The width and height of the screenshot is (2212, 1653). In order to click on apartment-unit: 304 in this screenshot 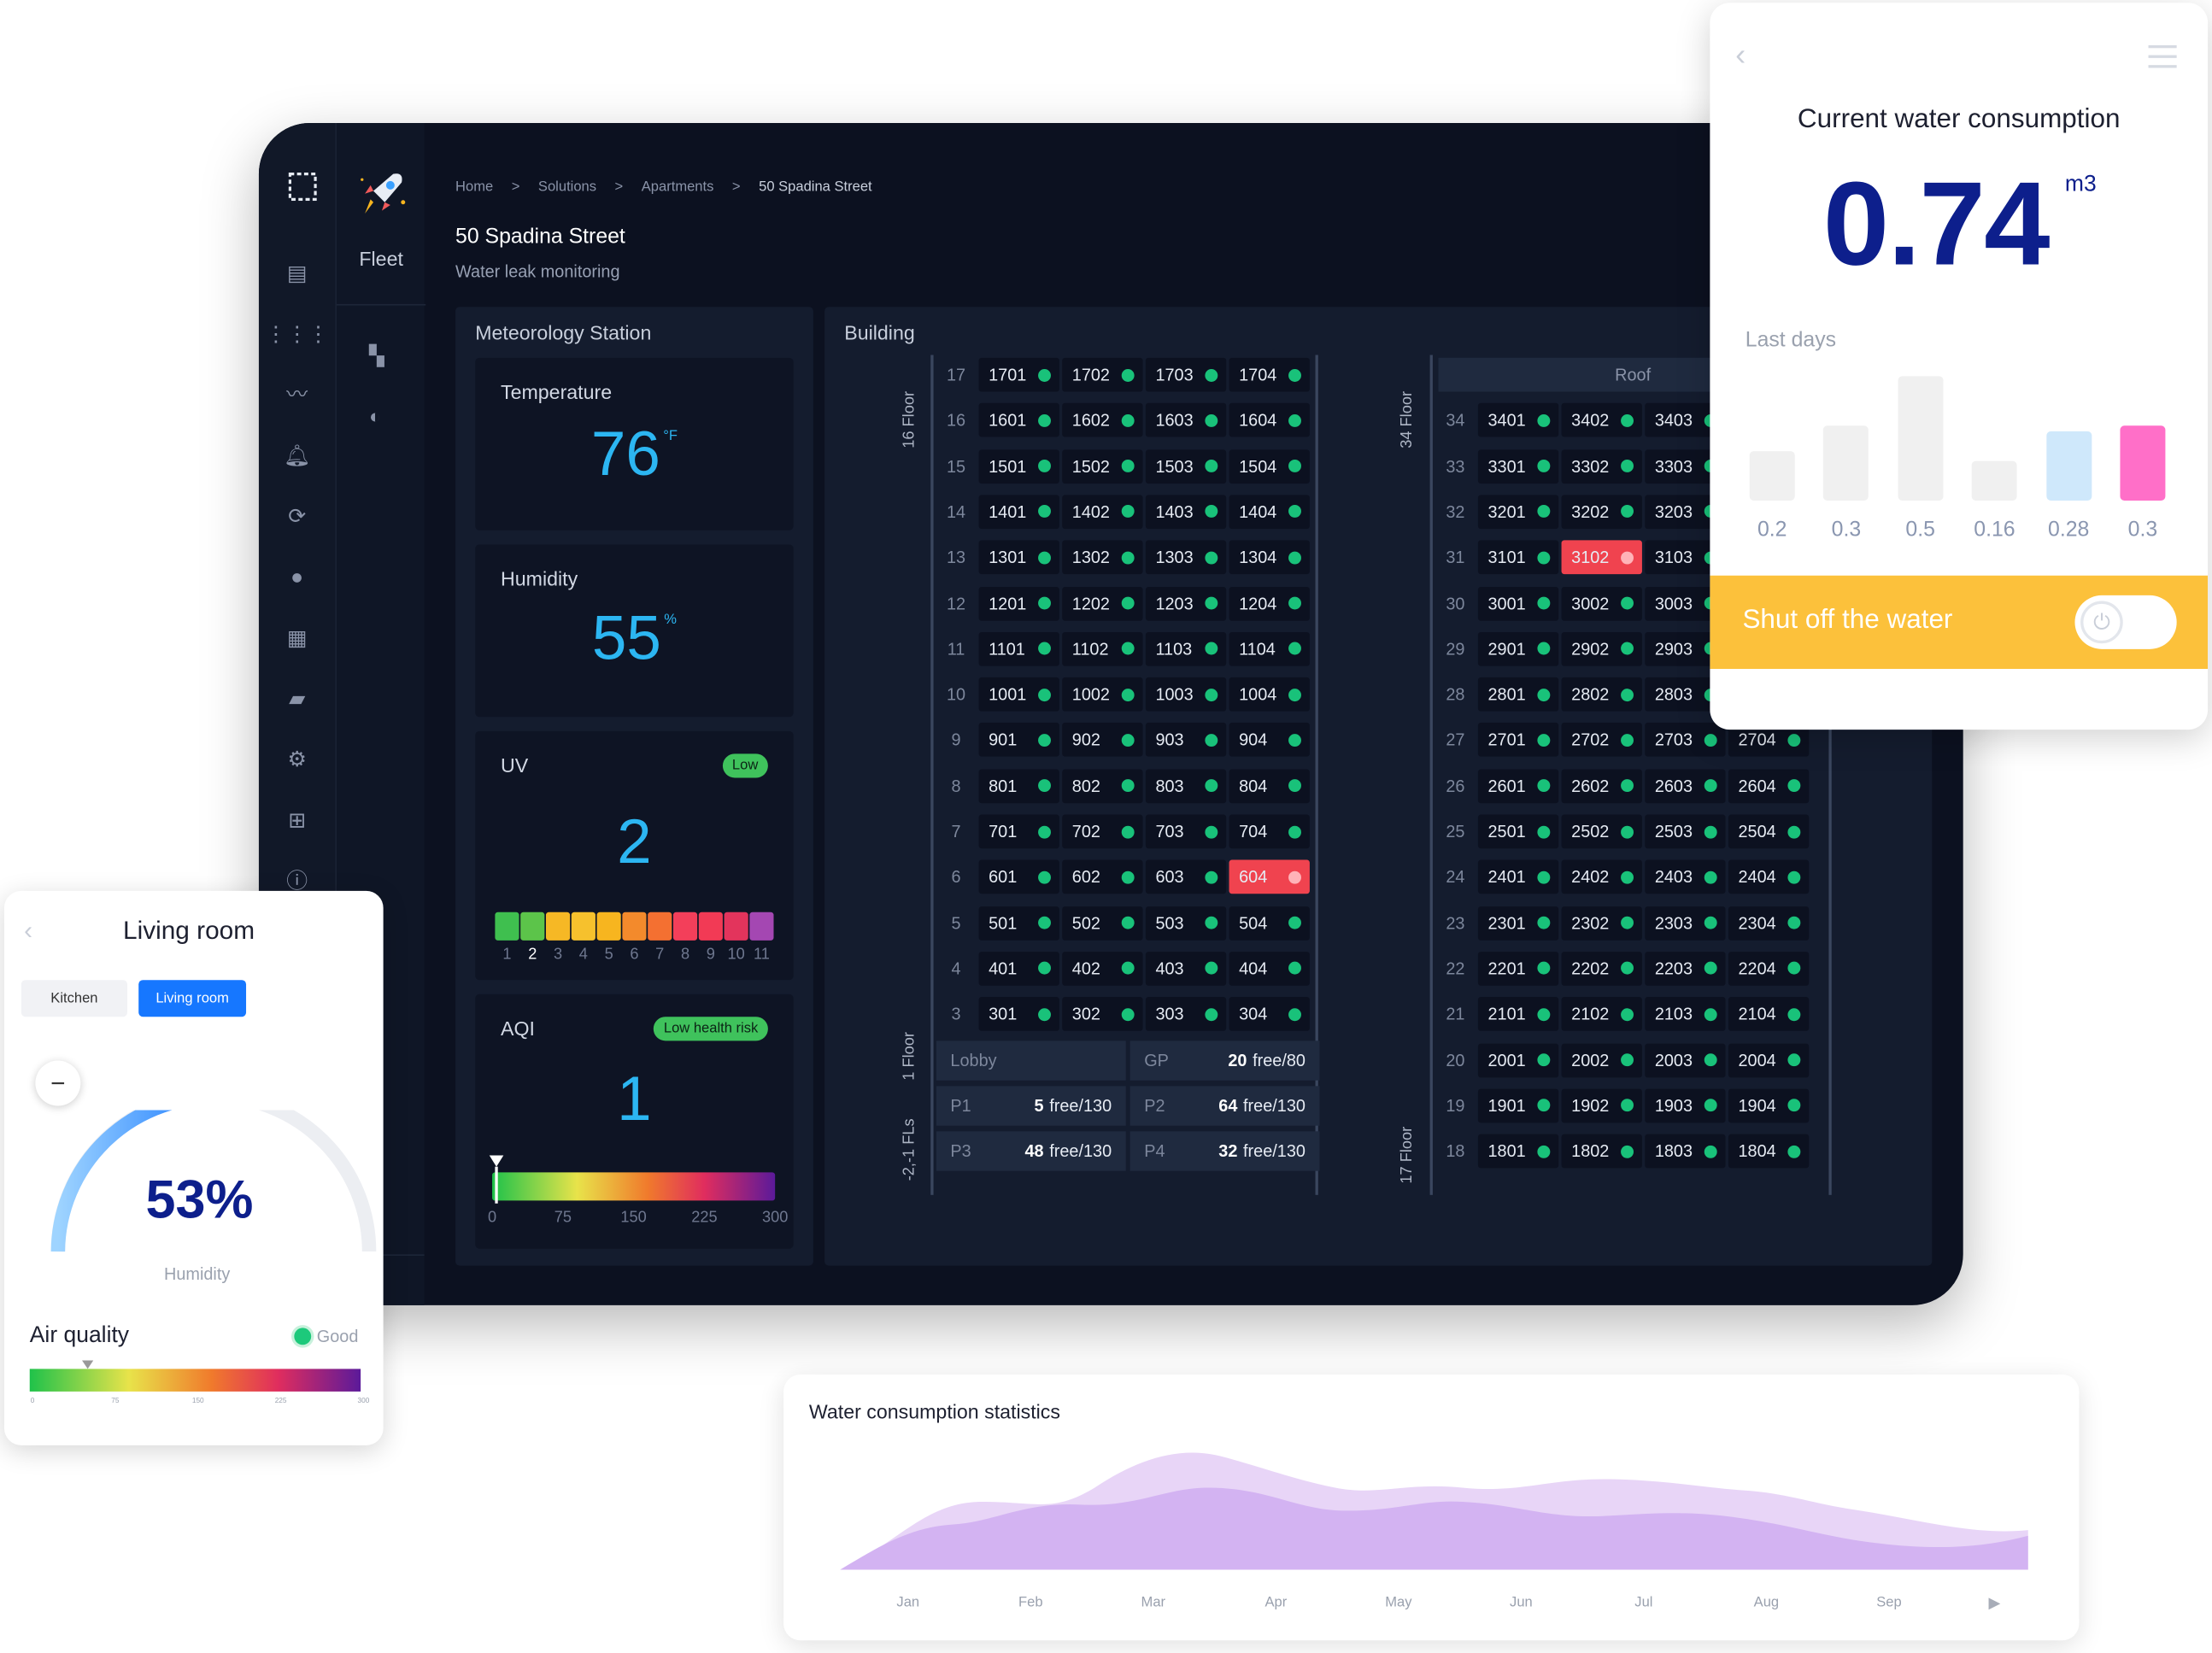, I will do `click(1269, 1015)`.